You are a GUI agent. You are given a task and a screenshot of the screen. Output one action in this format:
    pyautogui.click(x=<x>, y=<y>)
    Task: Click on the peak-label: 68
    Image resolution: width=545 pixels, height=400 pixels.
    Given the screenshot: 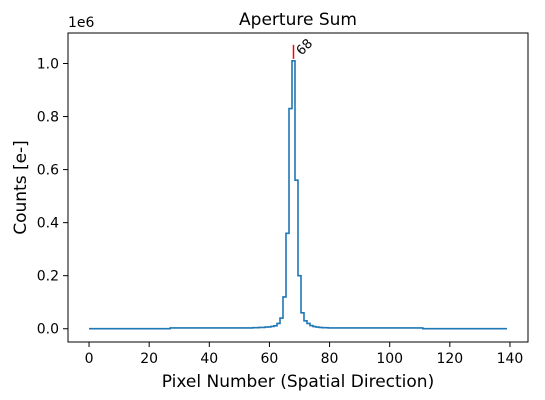 What is the action you would take?
    pyautogui.click(x=305, y=47)
    